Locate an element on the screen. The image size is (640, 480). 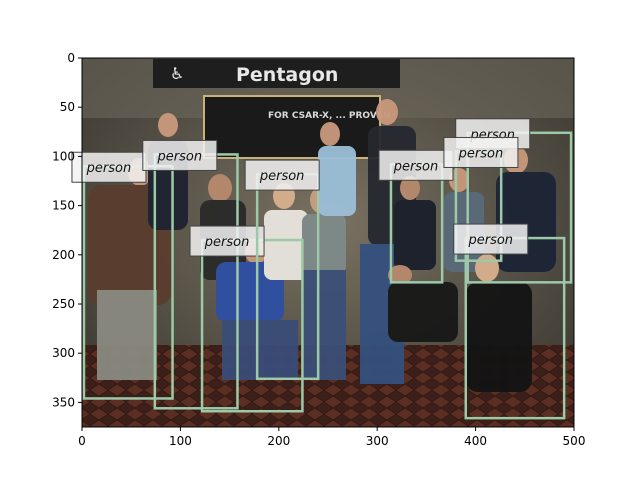
y-axis: 0 50 100 150 200 250 300 350 is located at coordinates (67, 230).